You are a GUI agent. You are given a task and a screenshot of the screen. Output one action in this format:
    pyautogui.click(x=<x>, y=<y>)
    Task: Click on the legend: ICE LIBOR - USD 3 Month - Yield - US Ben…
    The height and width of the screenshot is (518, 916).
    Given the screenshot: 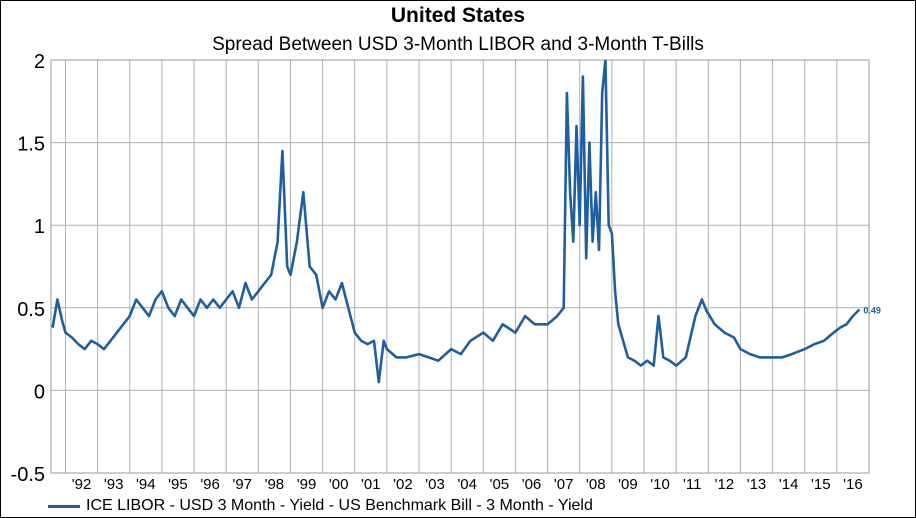 What is the action you would take?
    pyautogui.click(x=320, y=506)
    